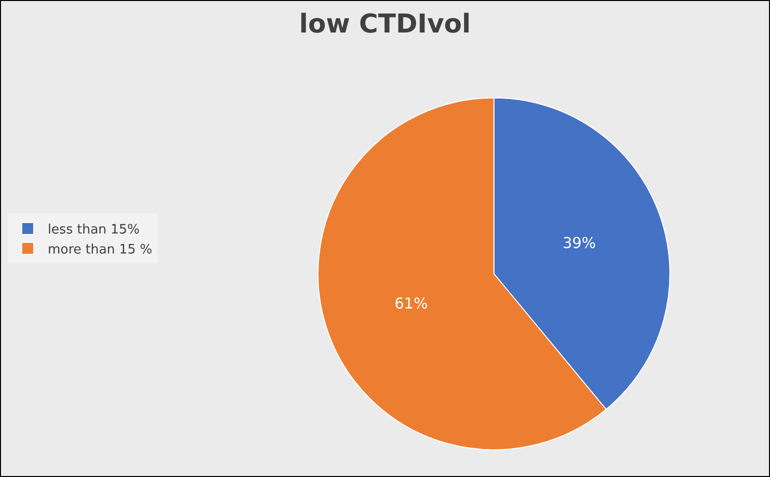 The width and height of the screenshot is (770, 477). Describe the element at coordinates (94, 230) in the screenshot. I see `legend-label: less than 15%` at that location.